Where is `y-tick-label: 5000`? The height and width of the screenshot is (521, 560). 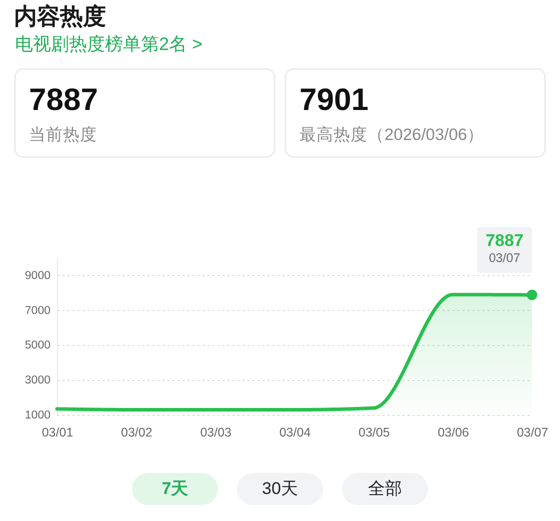
y-tick-label: 5000 is located at coordinates (37, 346).